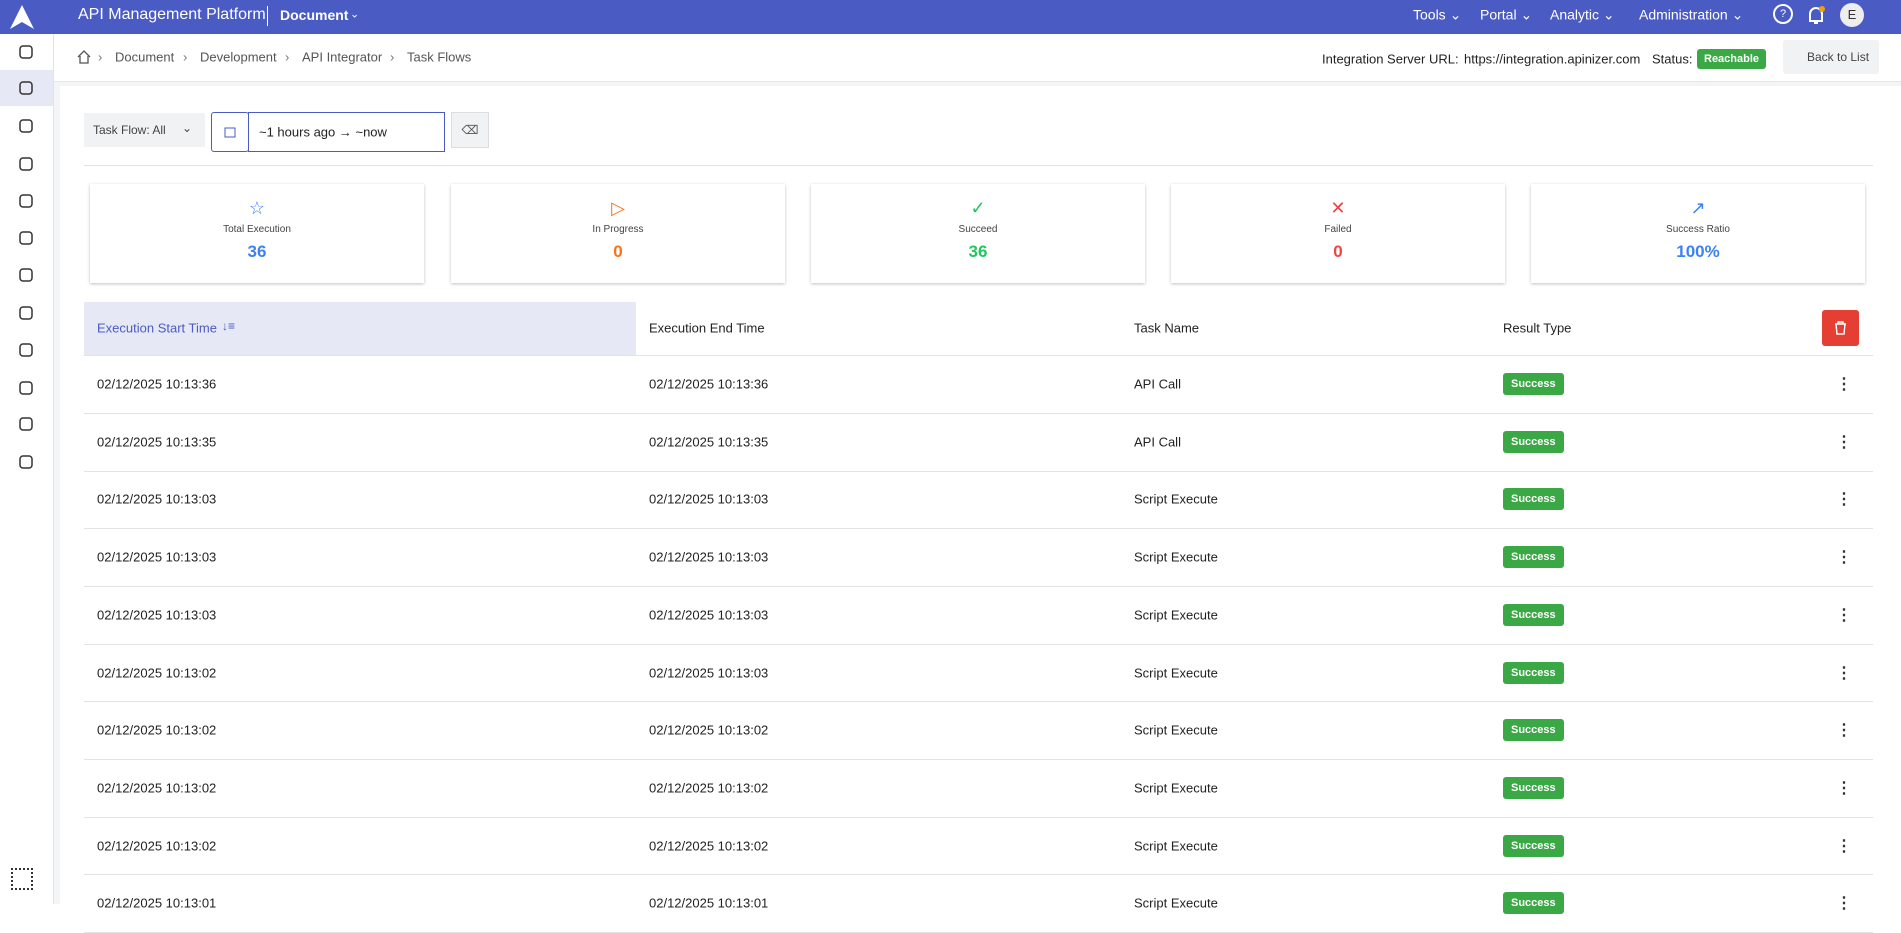 The width and height of the screenshot is (1901, 933). Describe the element at coordinates (707, 328) in the screenshot. I see `column-header: Execution End Time` at that location.